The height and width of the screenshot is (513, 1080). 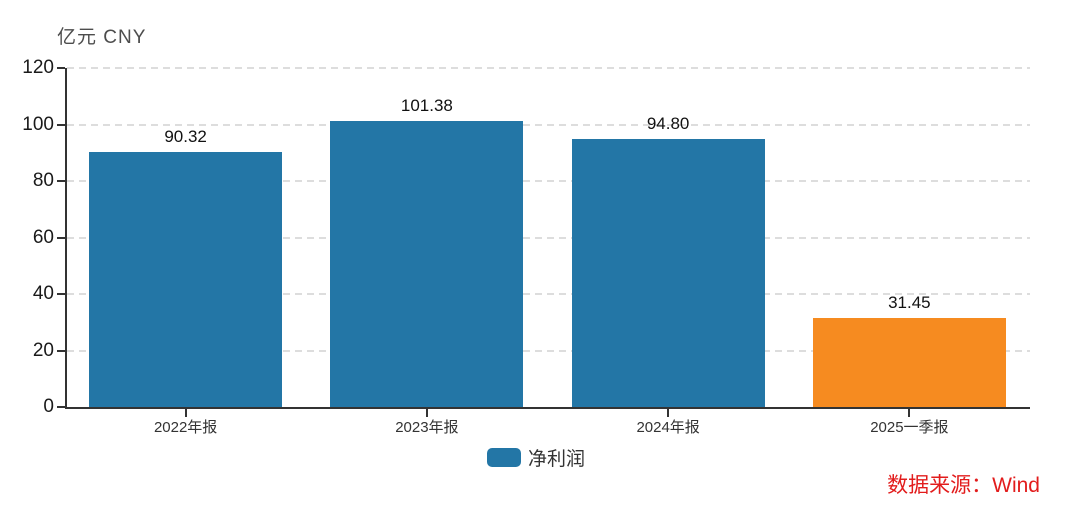 What do you see at coordinates (38, 124) in the screenshot?
I see `y-axis-tick-label: 100` at bounding box center [38, 124].